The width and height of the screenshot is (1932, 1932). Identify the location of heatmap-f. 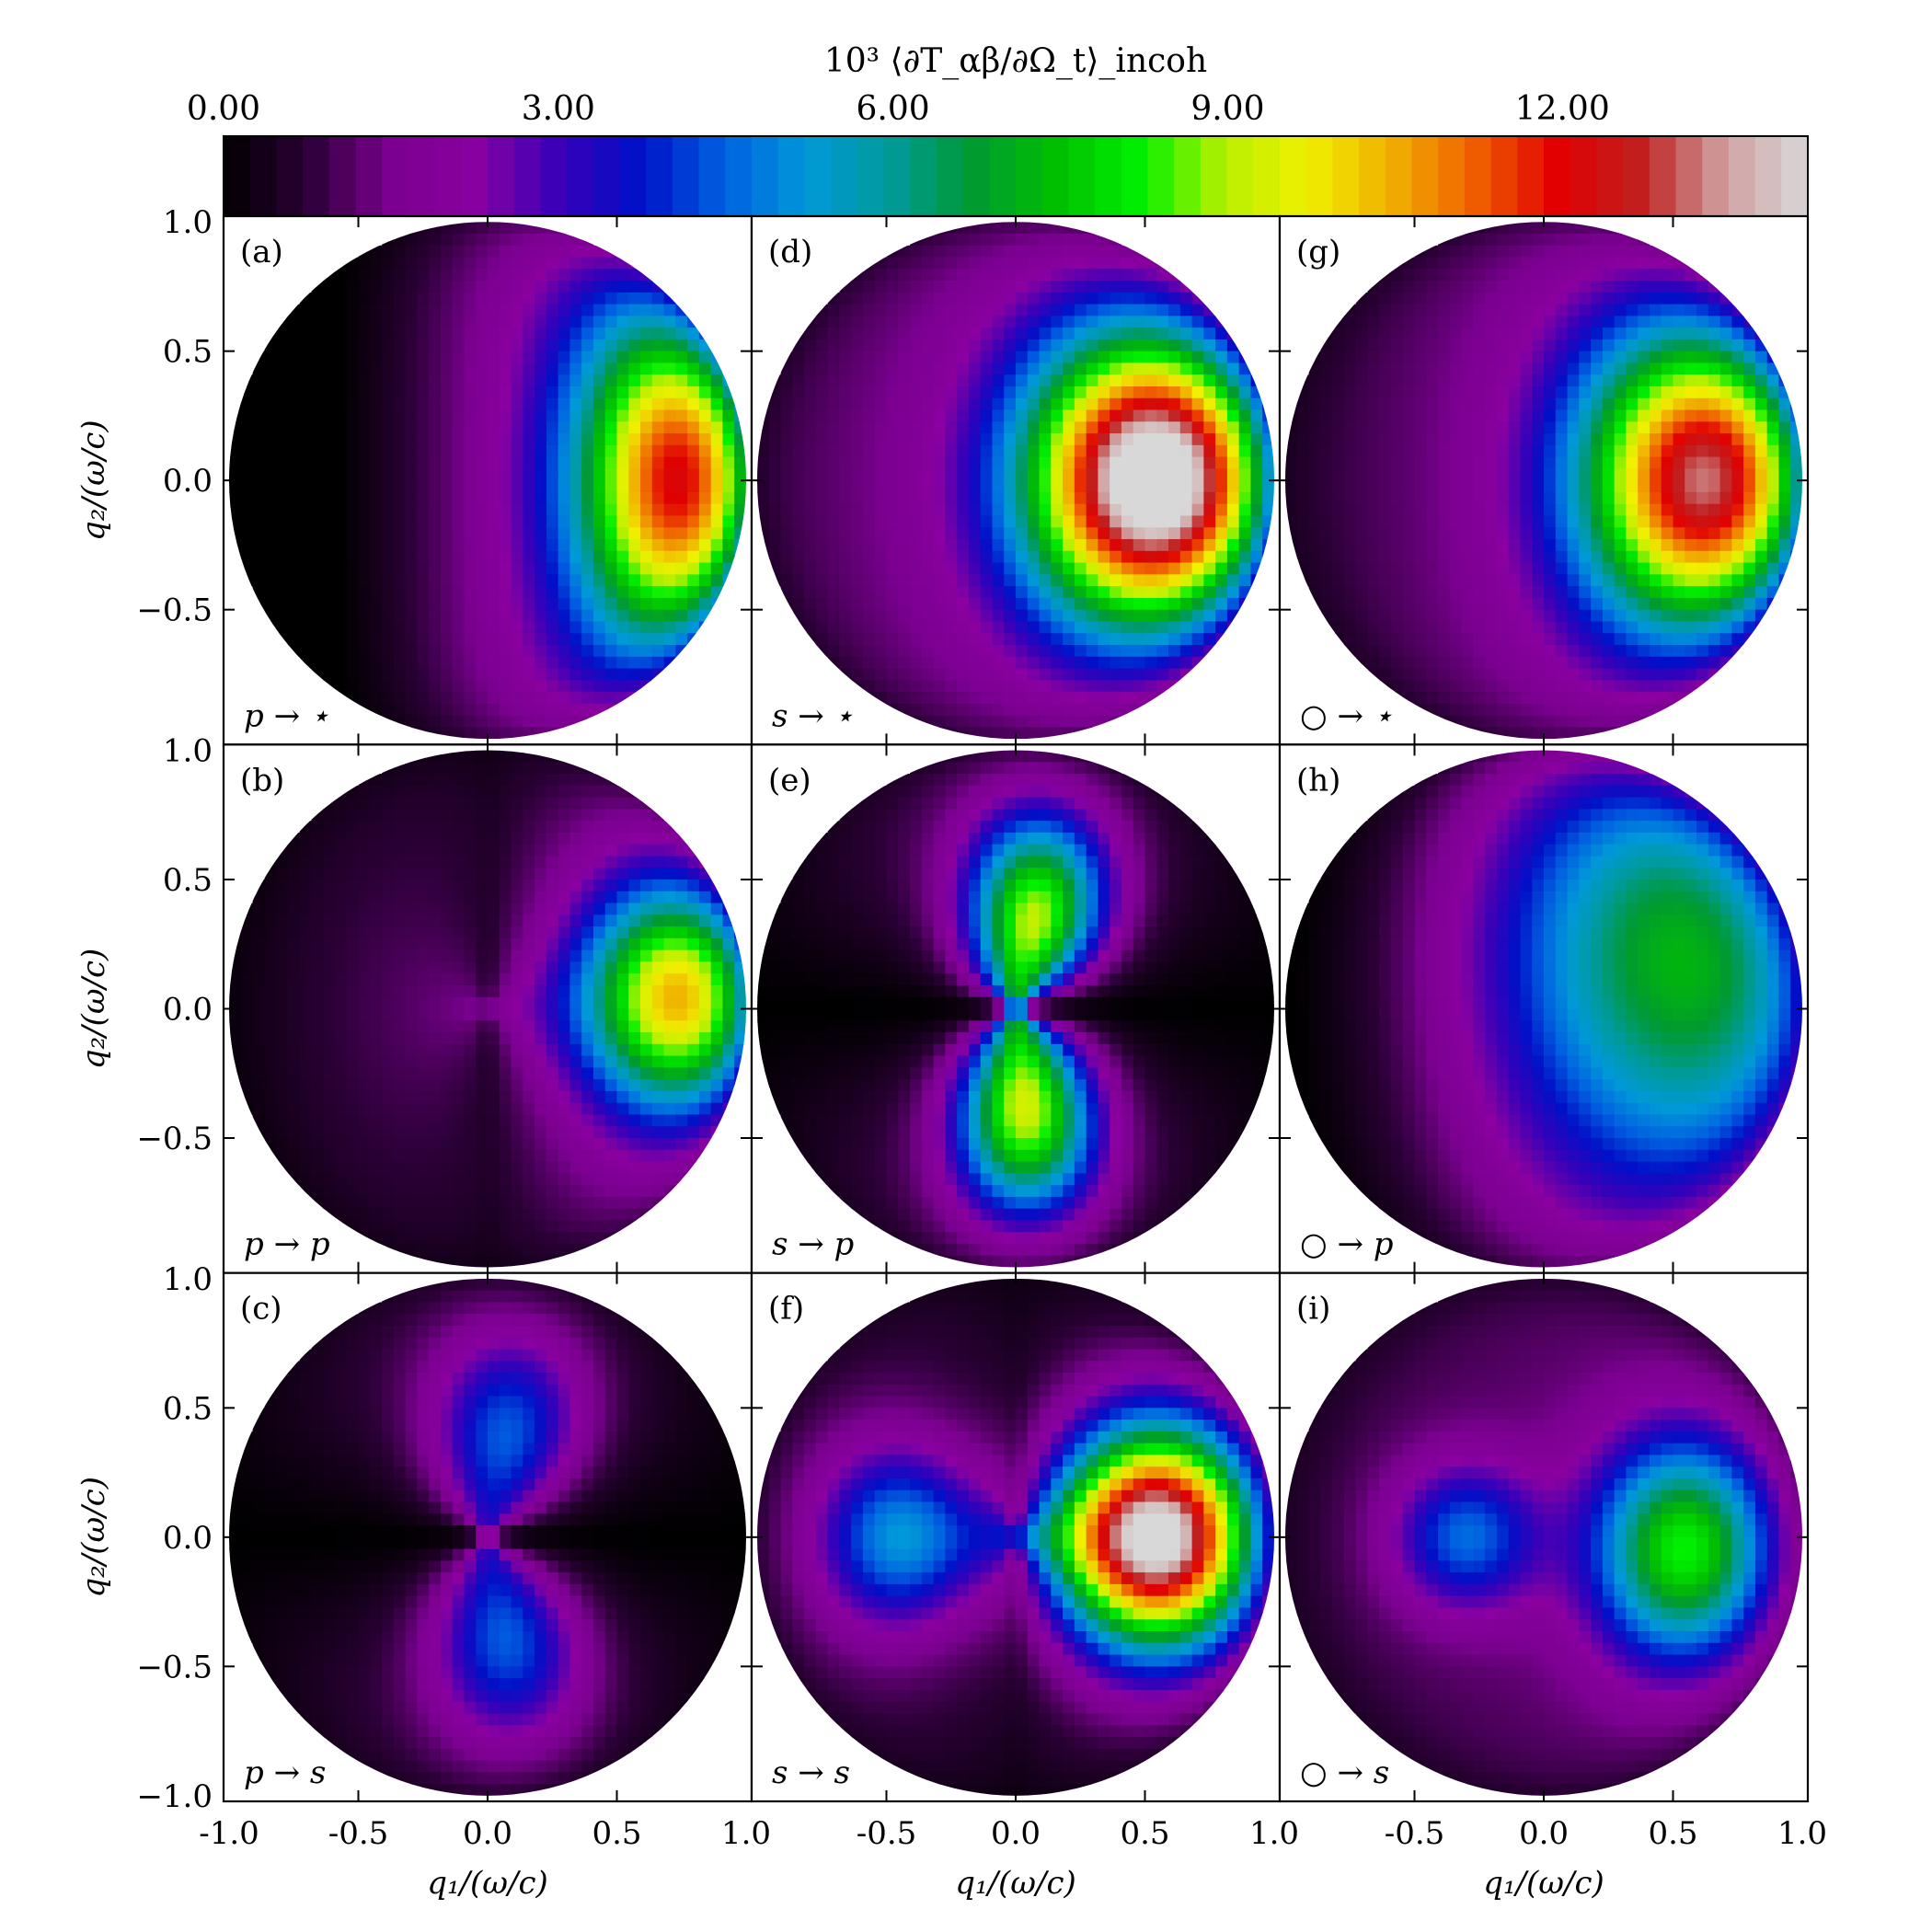
(1016, 1537).